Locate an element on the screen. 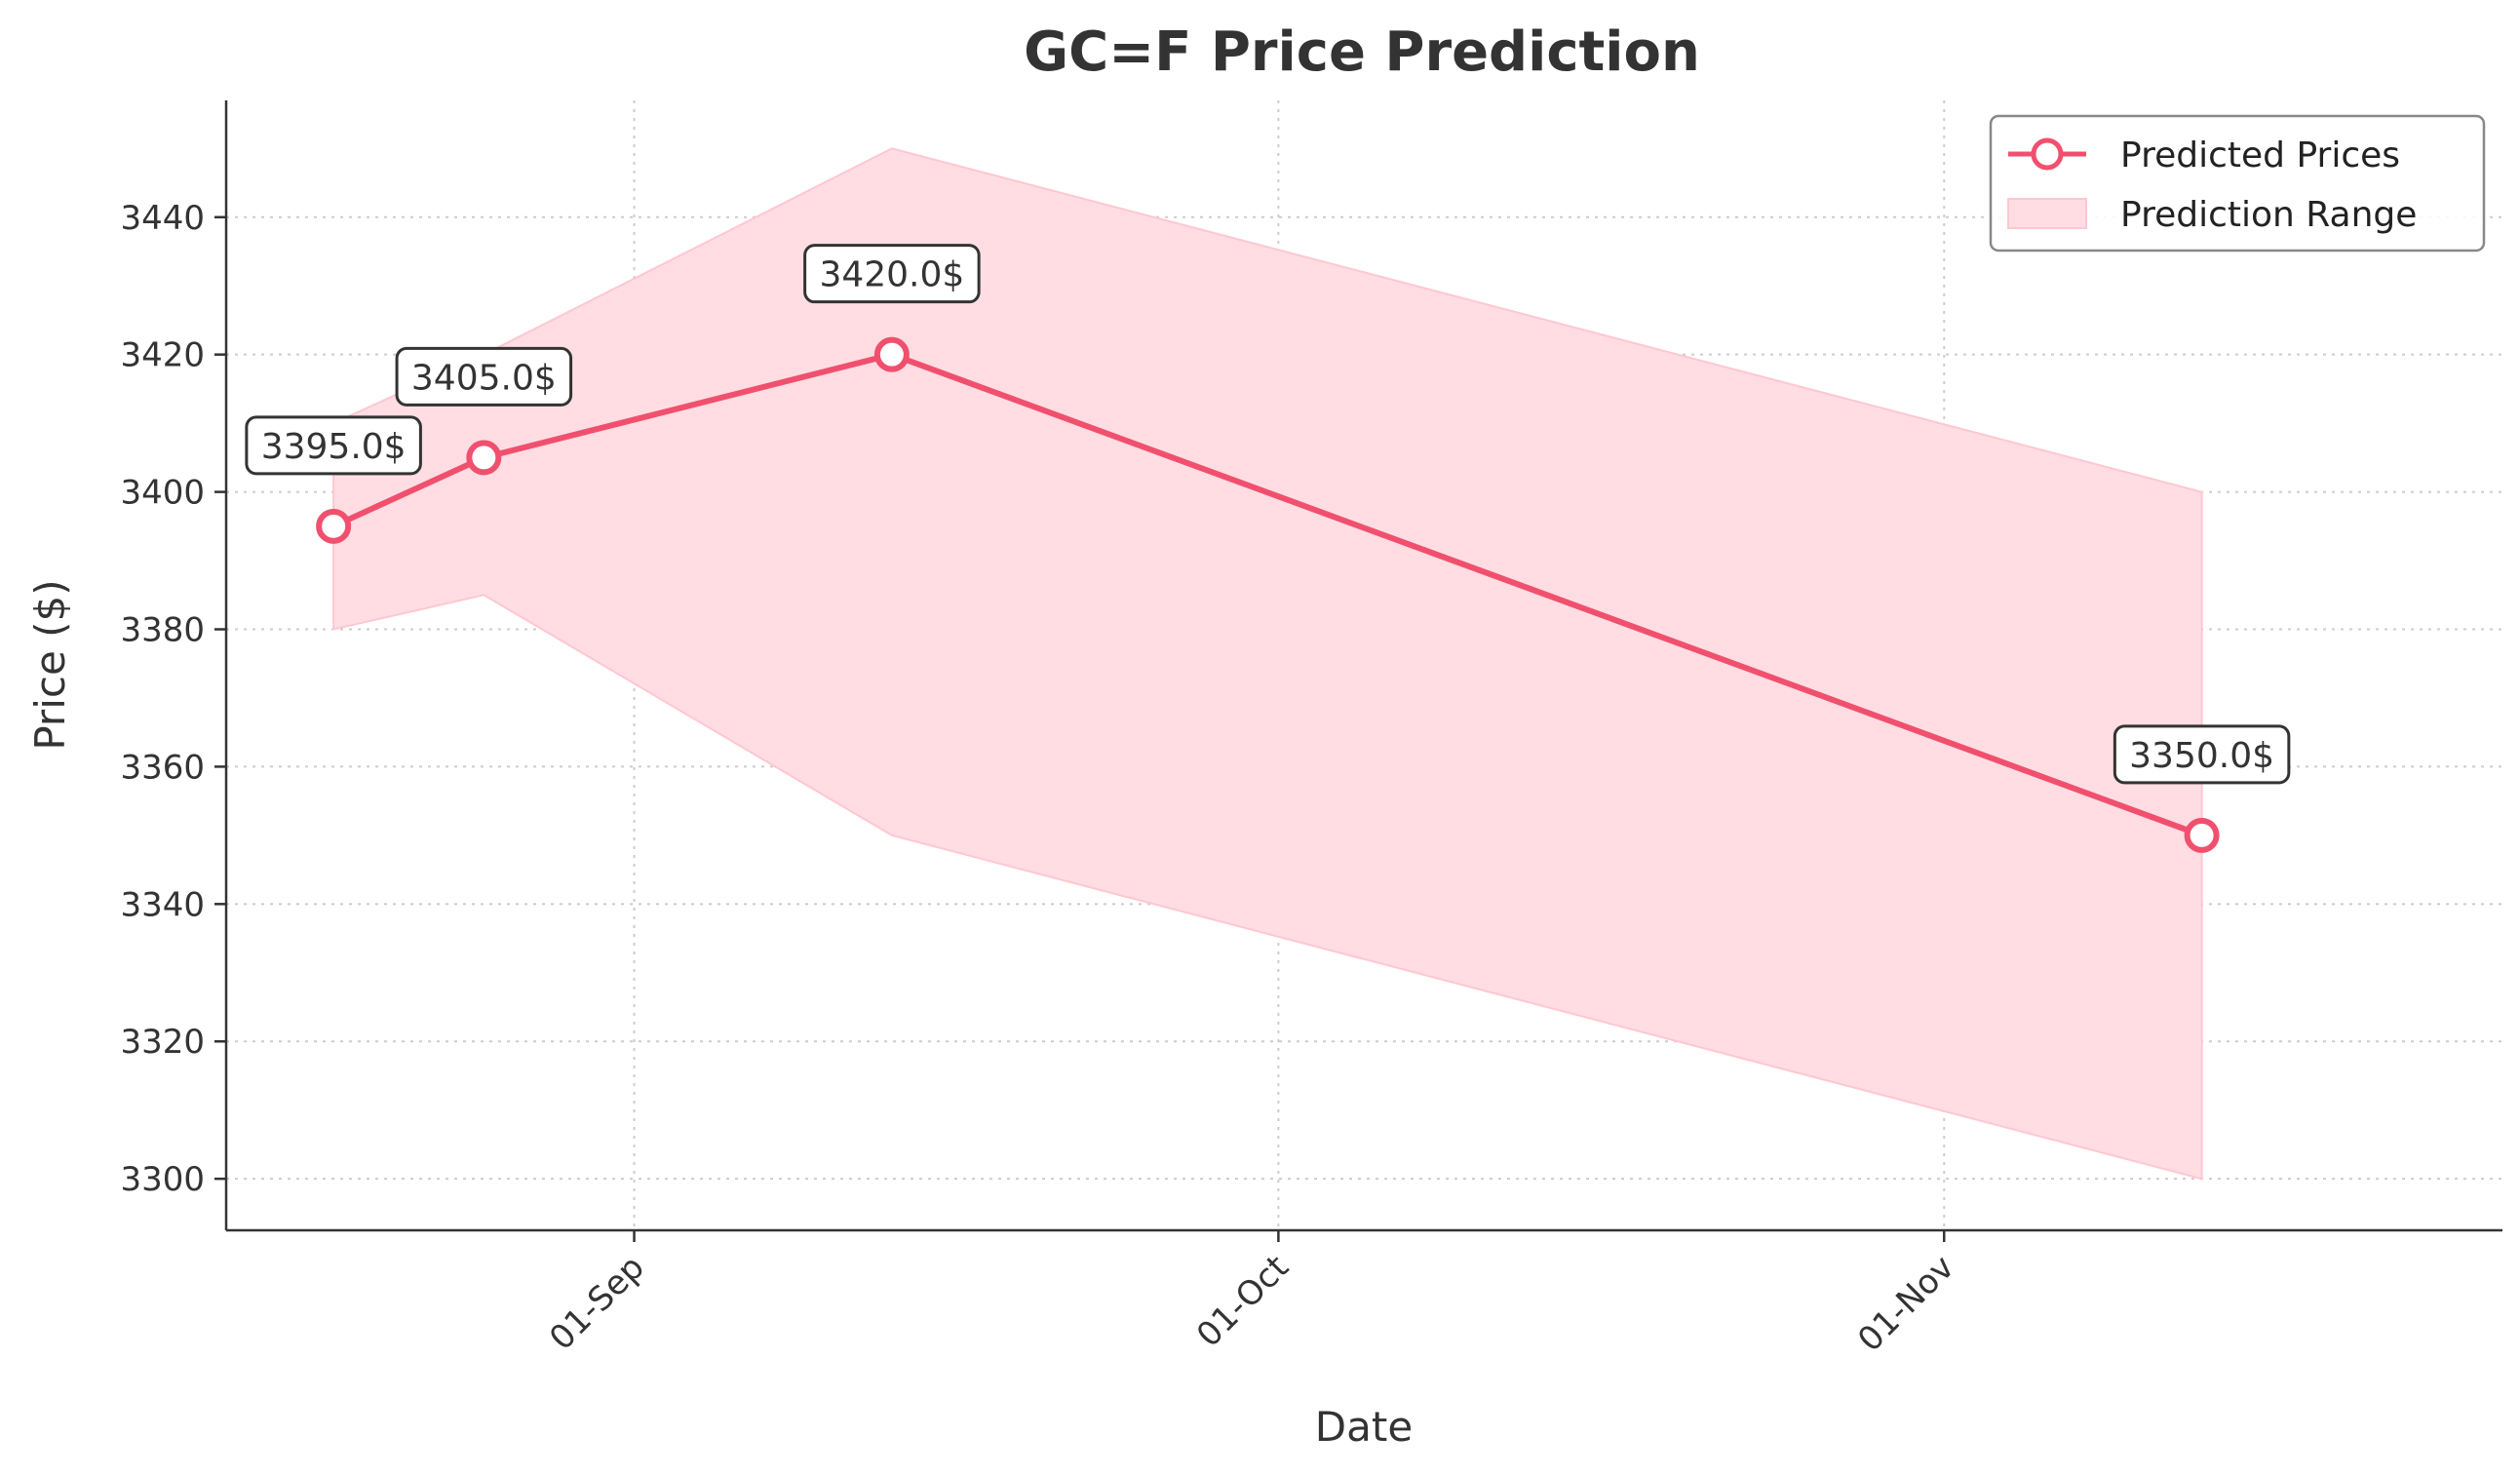 This screenshot has width=2520, height=1475. data-label: 3405.0$ is located at coordinates (484, 378).